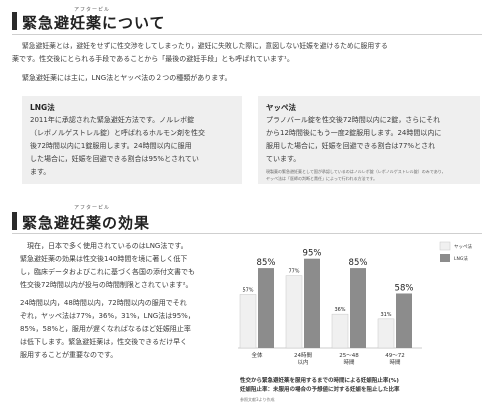 This screenshot has height=406, width=490. I want to click on data-label: 36%, so click(339, 310).